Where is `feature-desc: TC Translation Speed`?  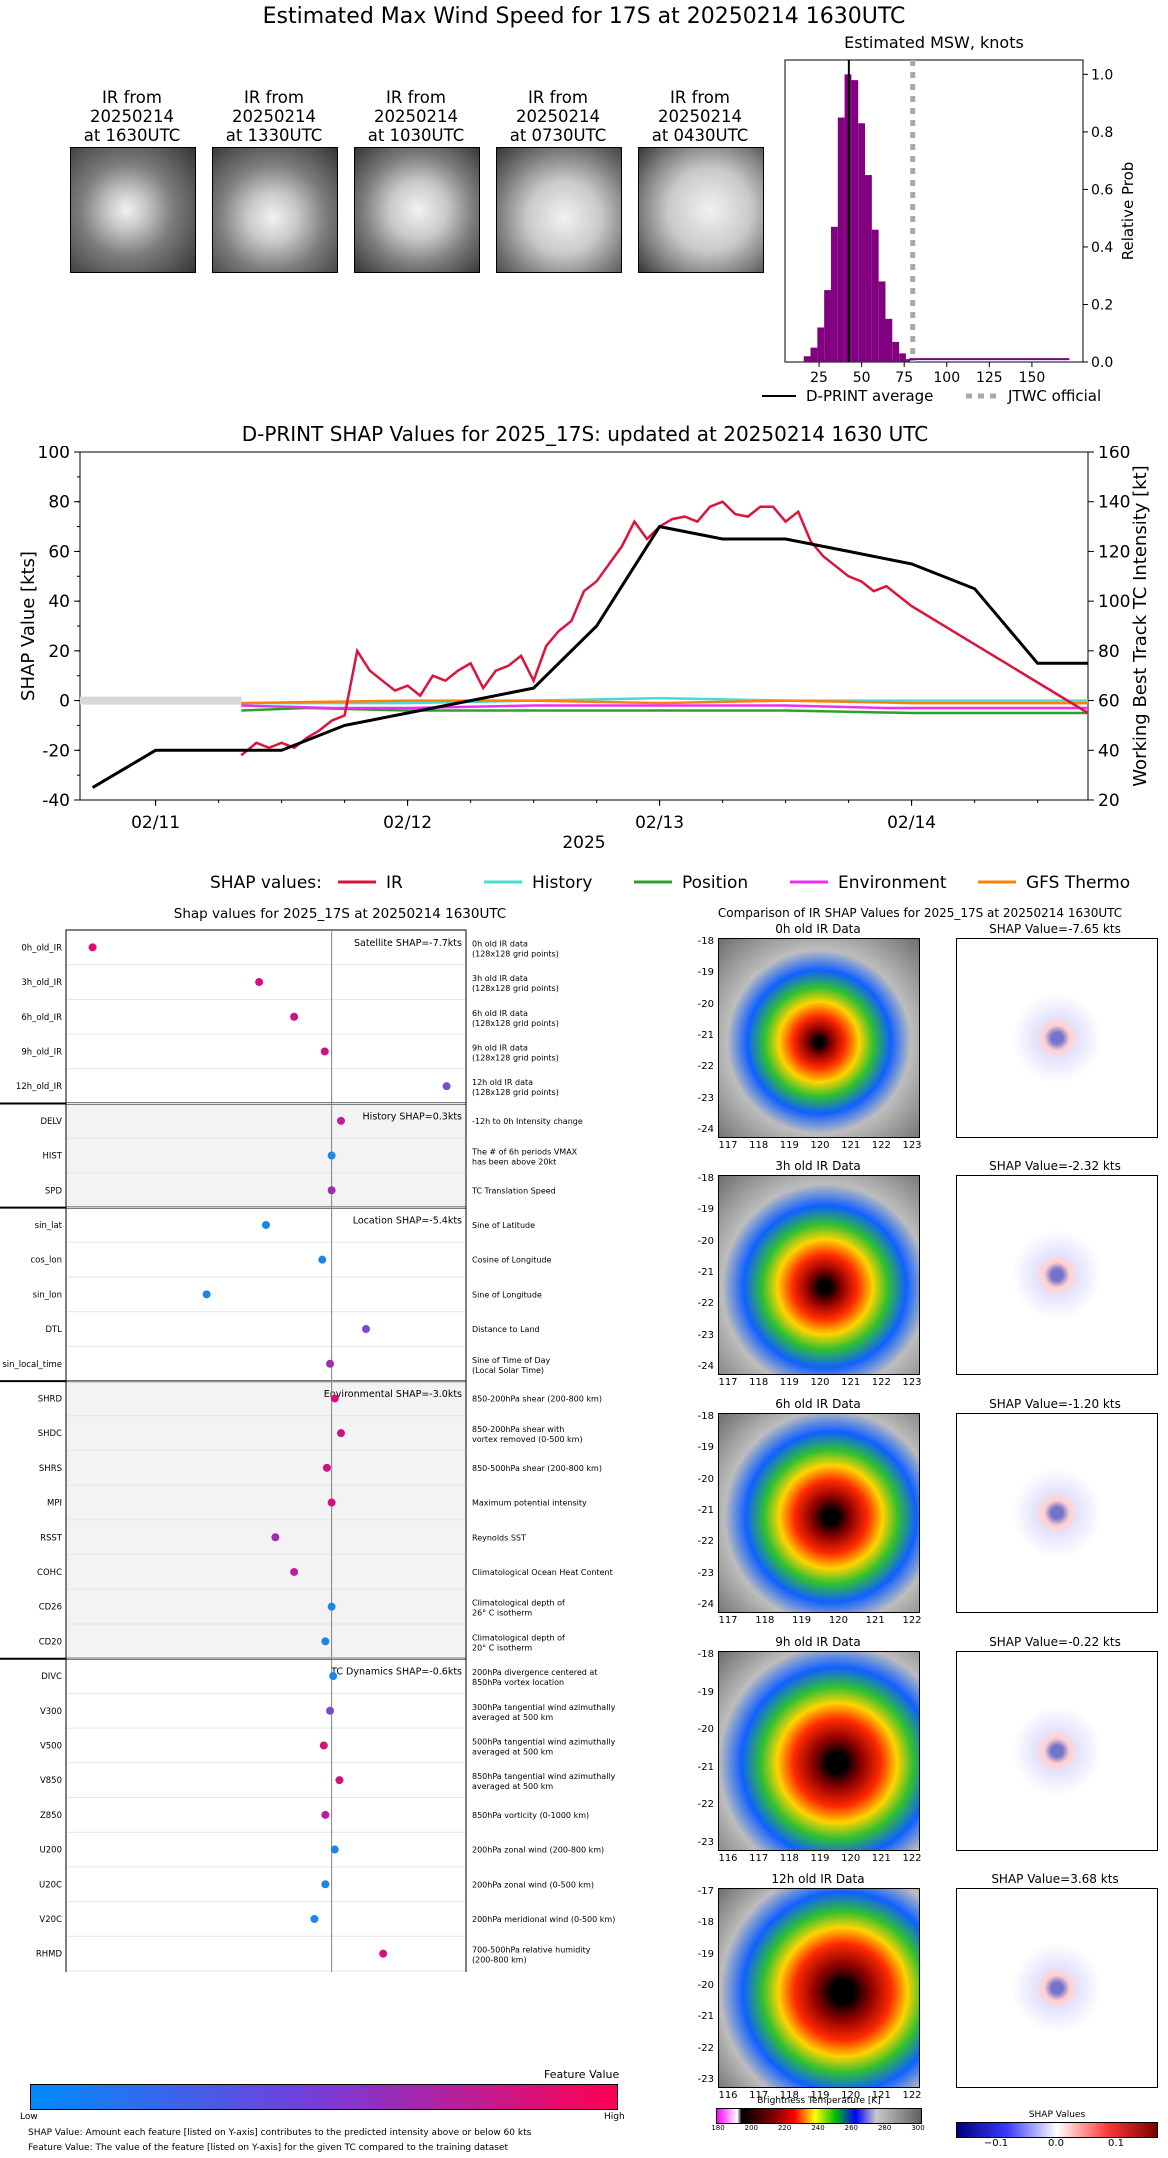 feature-desc: TC Translation Speed is located at coordinates (513, 1190).